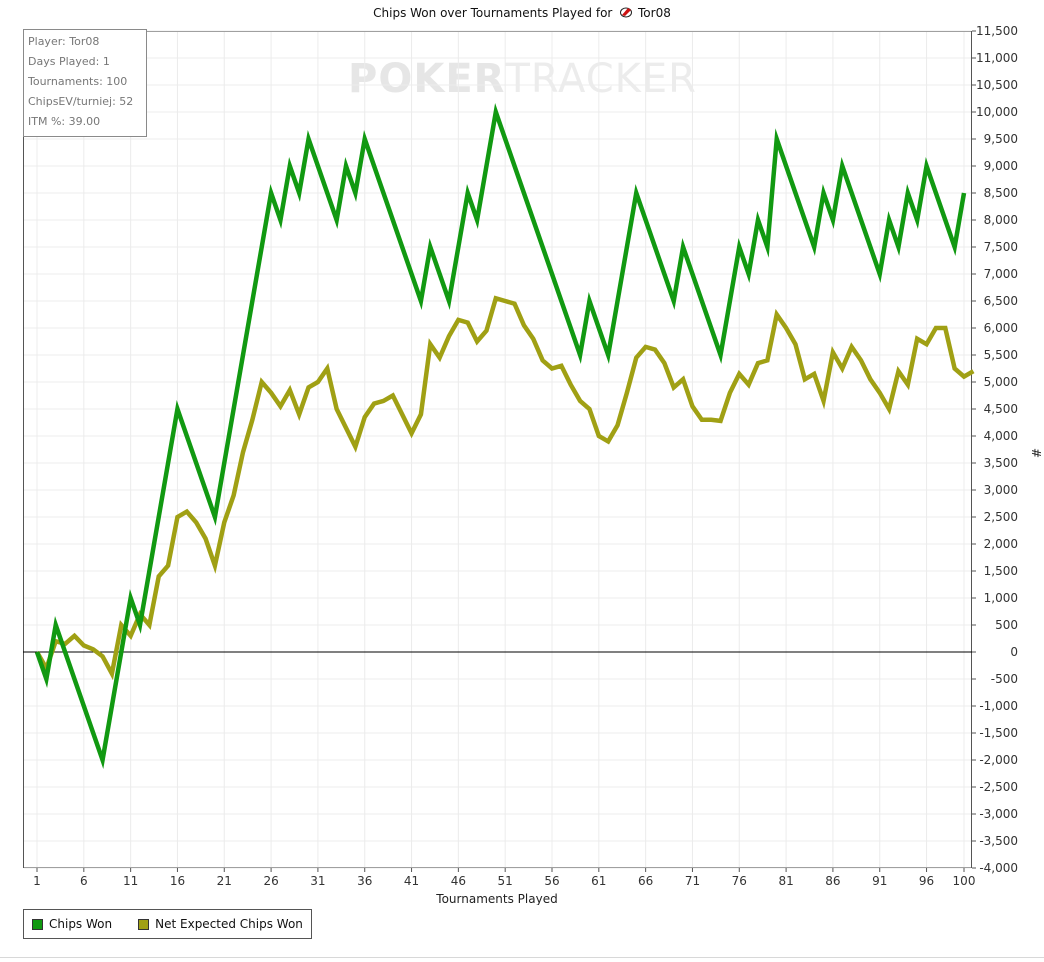  I want to click on y-tick-label: 3,500, so click(1001, 463).